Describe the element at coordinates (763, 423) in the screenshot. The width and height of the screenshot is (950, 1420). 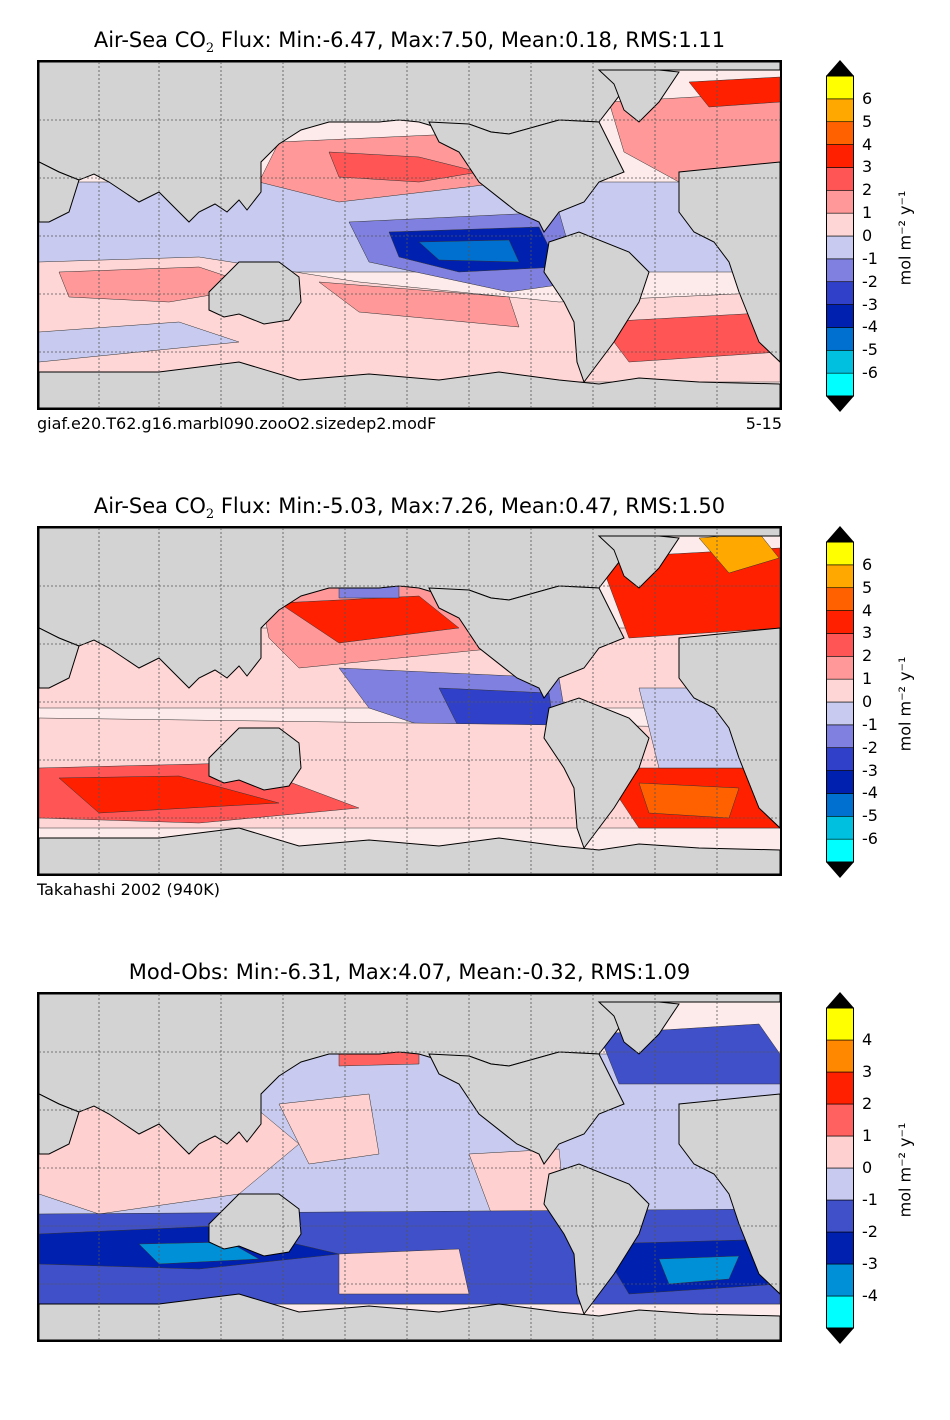
I see `season-caption: 5-15` at that location.